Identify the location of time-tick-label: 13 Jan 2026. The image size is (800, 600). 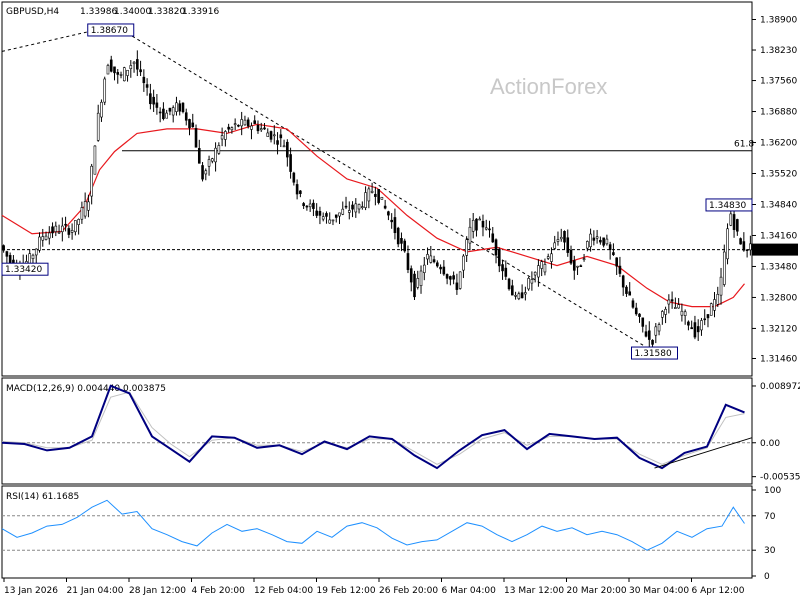
(31, 591).